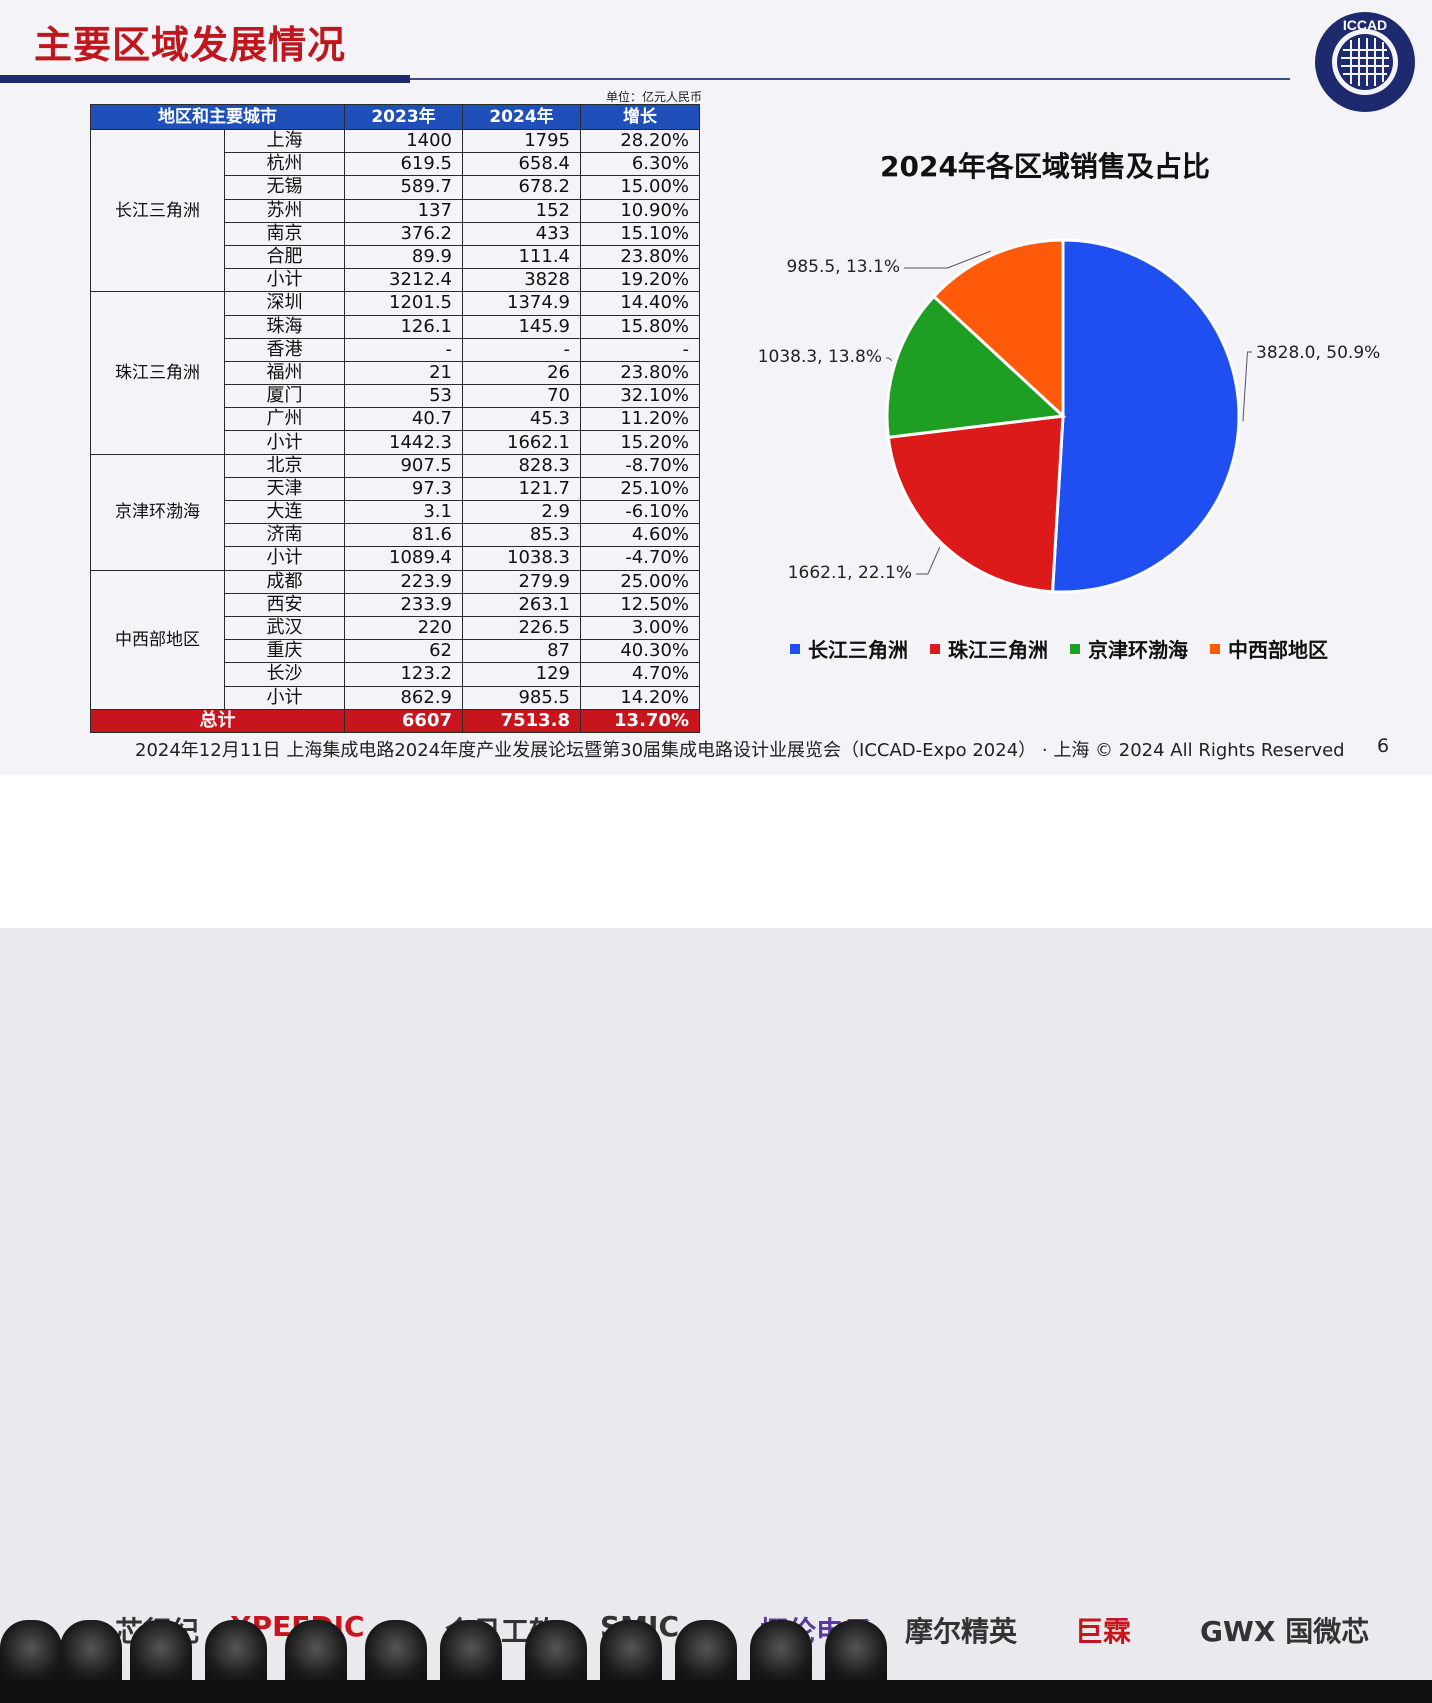 The image size is (1432, 1703). Describe the element at coordinates (205, 79) in the screenshot. I see `title-underline` at that location.